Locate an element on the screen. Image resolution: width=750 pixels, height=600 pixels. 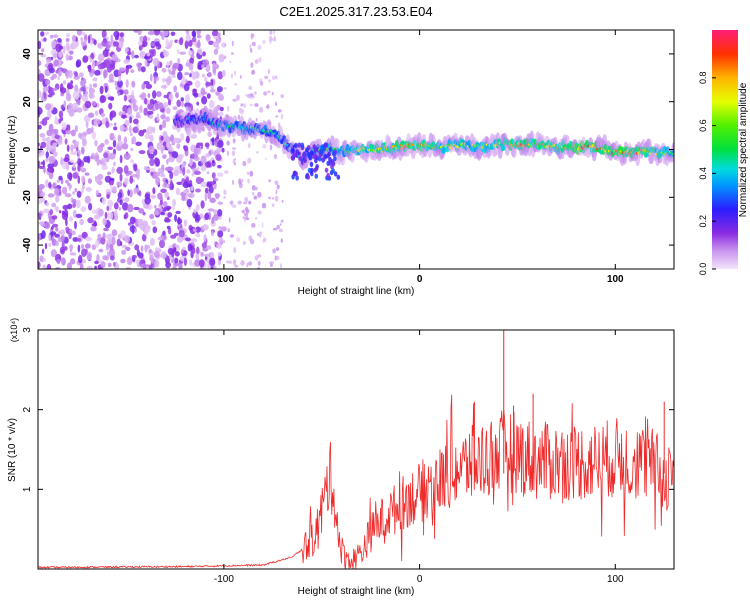
y-tick-label: 40 is located at coordinates (27, 54).